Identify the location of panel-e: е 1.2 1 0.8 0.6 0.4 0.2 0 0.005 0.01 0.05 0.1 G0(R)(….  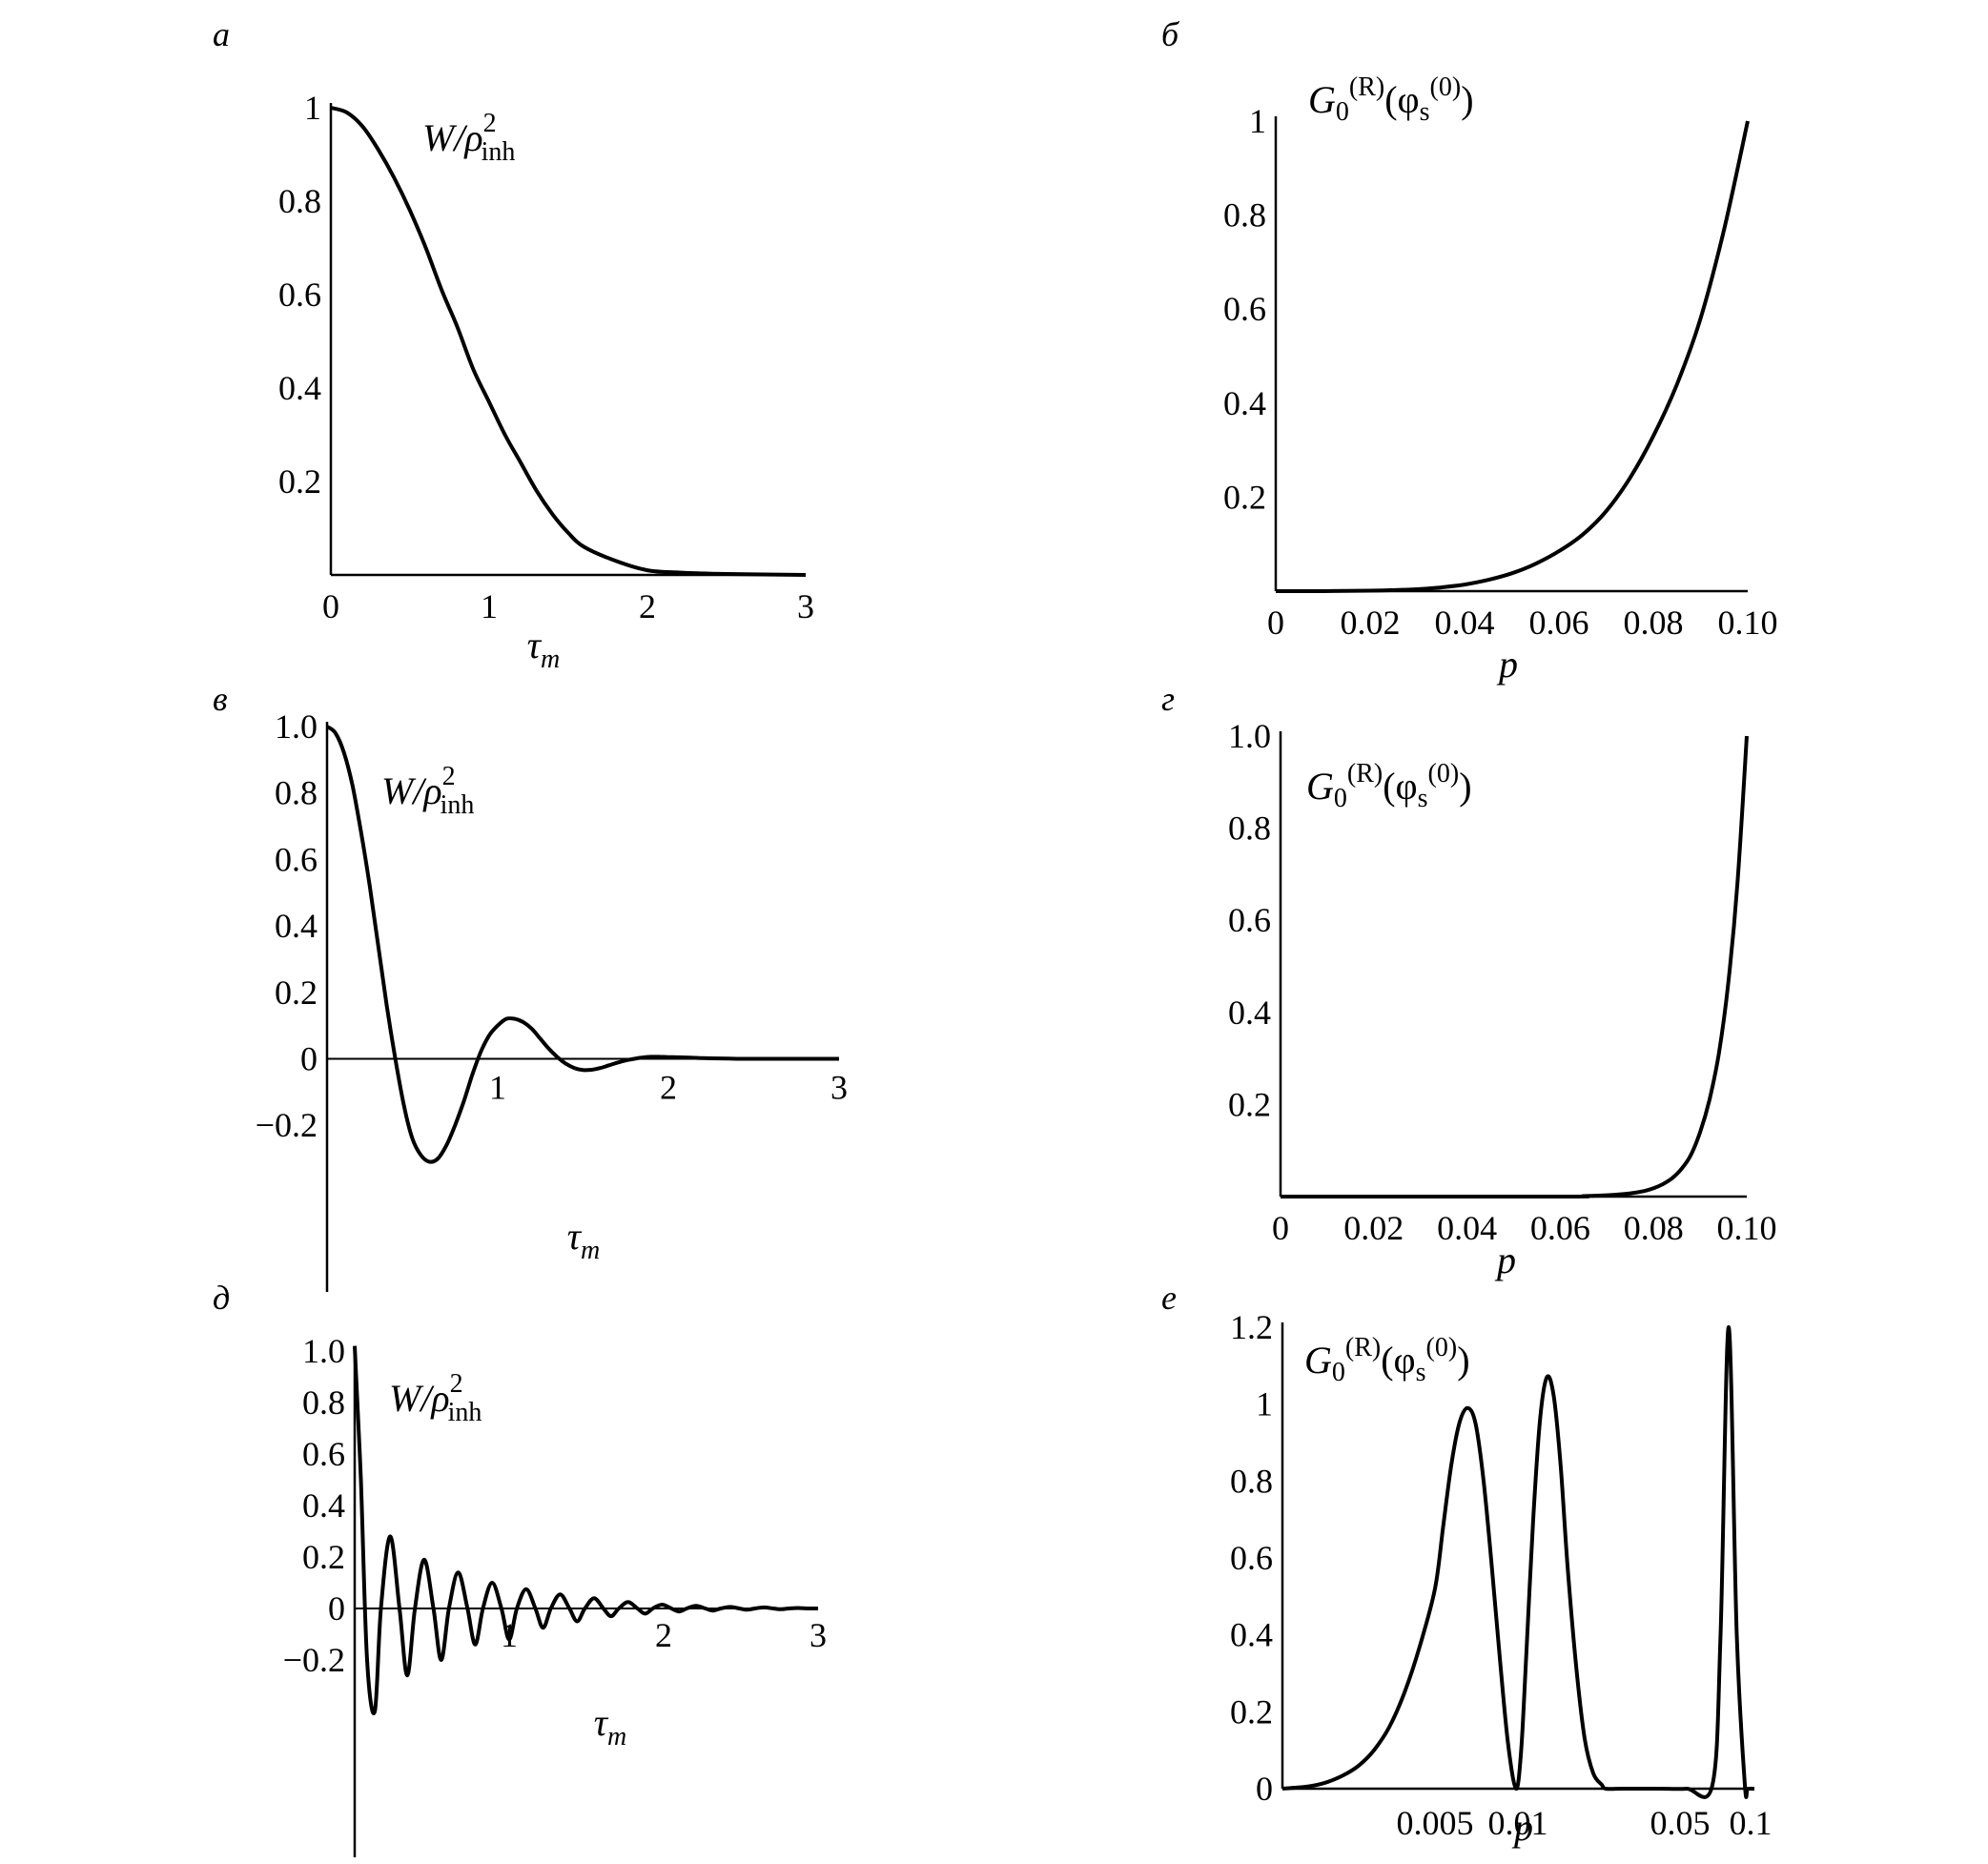
(1467, 1564).